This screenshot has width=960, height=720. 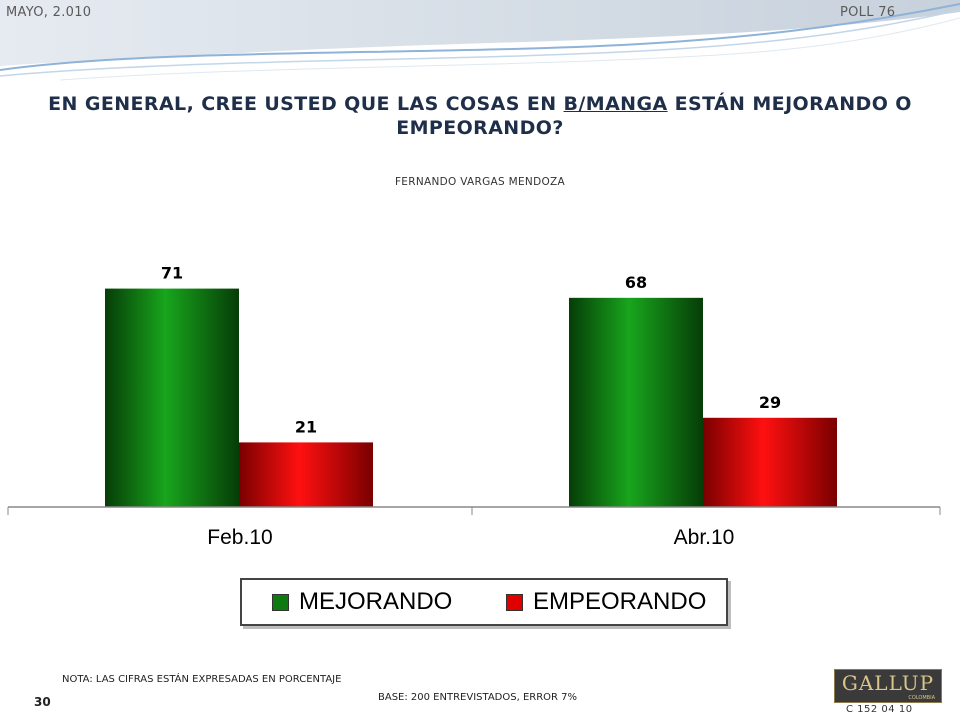 What do you see at coordinates (480, 182) in the screenshot?
I see `chart-subtitle: FERNANDO VARGAS MENDOZA` at bounding box center [480, 182].